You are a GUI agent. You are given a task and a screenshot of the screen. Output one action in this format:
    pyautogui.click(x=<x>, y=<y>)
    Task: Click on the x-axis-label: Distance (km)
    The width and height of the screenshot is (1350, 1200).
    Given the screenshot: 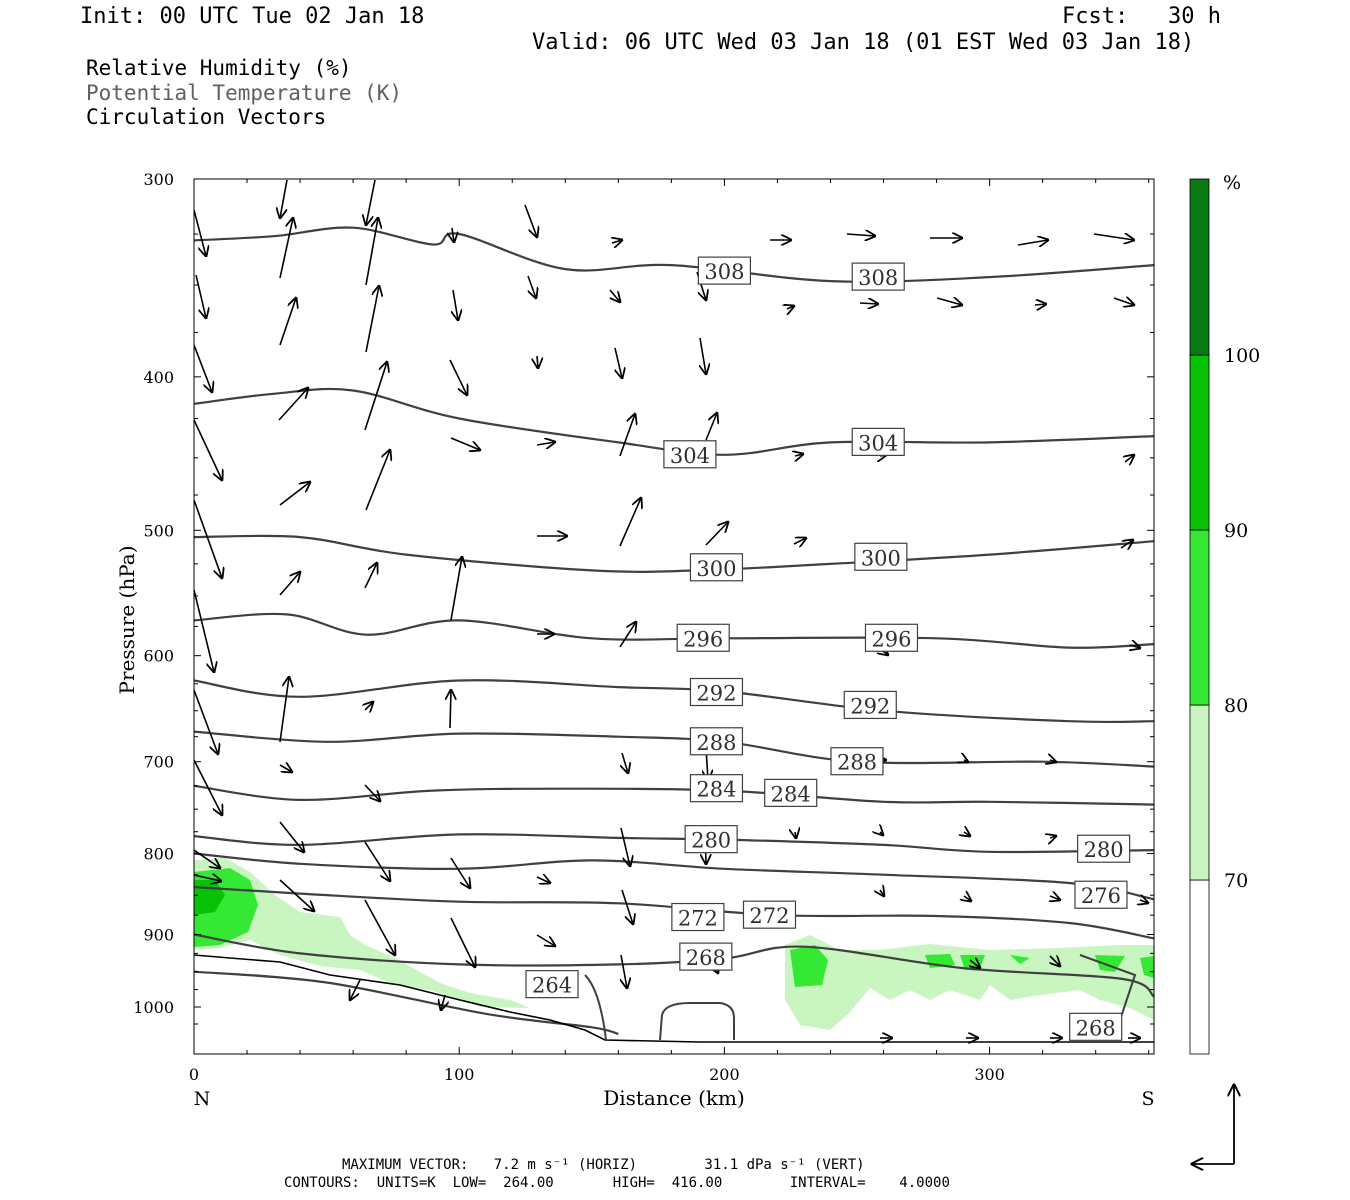 What is the action you would take?
    pyautogui.click(x=674, y=1098)
    